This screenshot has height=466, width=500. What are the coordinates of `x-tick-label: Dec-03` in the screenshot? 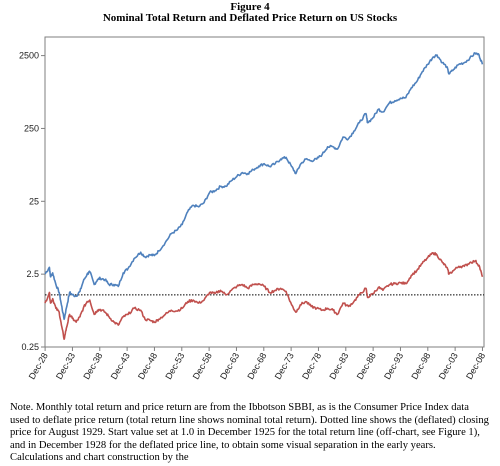 It's located at (448, 366).